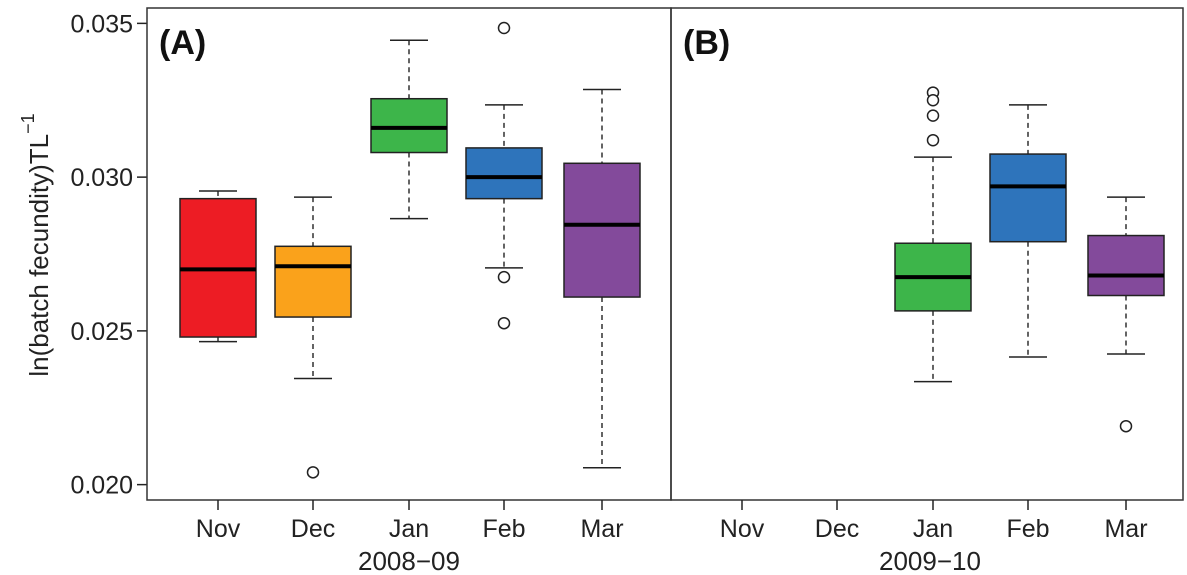 The width and height of the screenshot is (1187, 575). Describe the element at coordinates (101, 24) in the screenshot. I see `y-tick-label-3: 0.035` at that location.